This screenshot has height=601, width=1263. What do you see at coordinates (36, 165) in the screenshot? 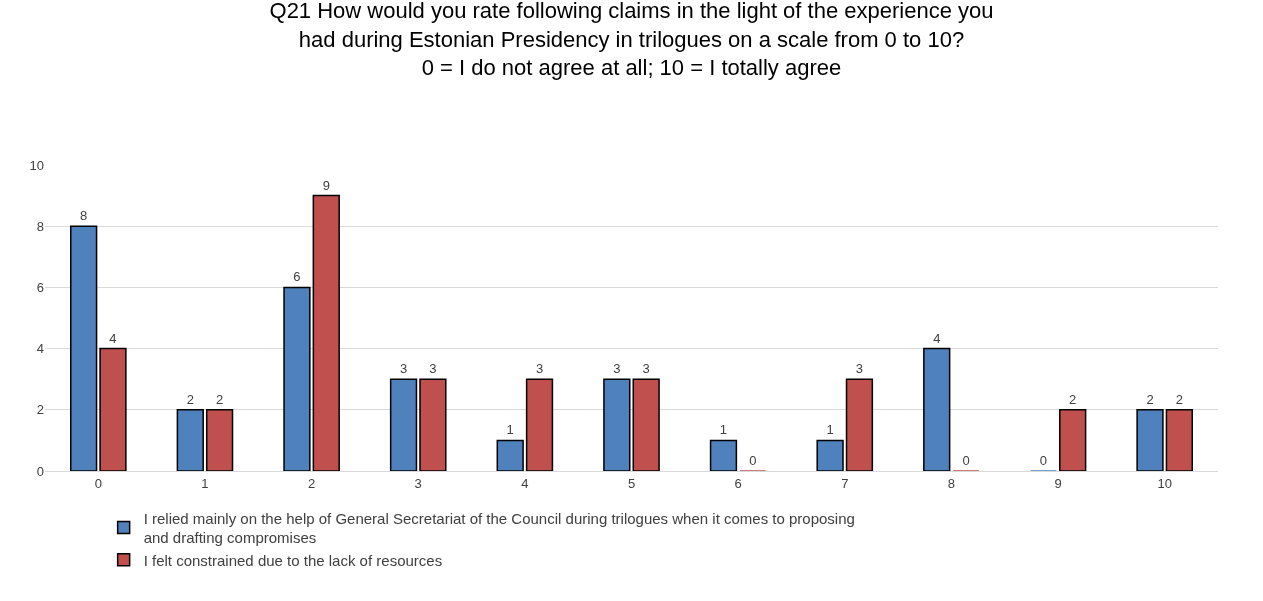
I see `y-tick-label: 10` at bounding box center [36, 165].